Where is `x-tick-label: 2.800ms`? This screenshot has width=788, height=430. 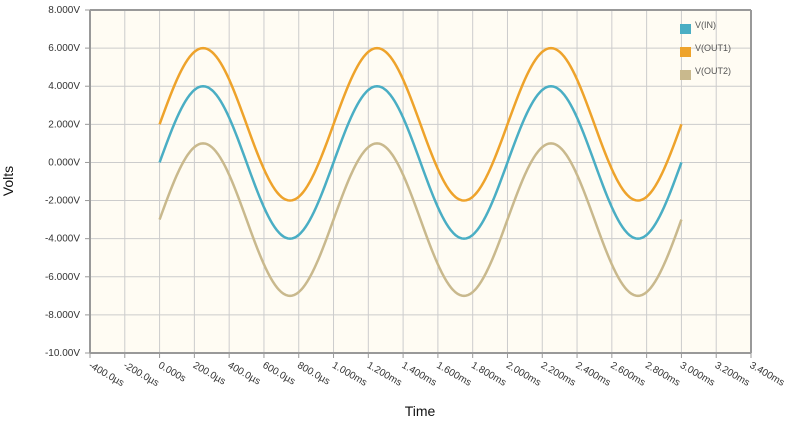
x-tick-label: 2.800ms is located at coordinates (662, 374).